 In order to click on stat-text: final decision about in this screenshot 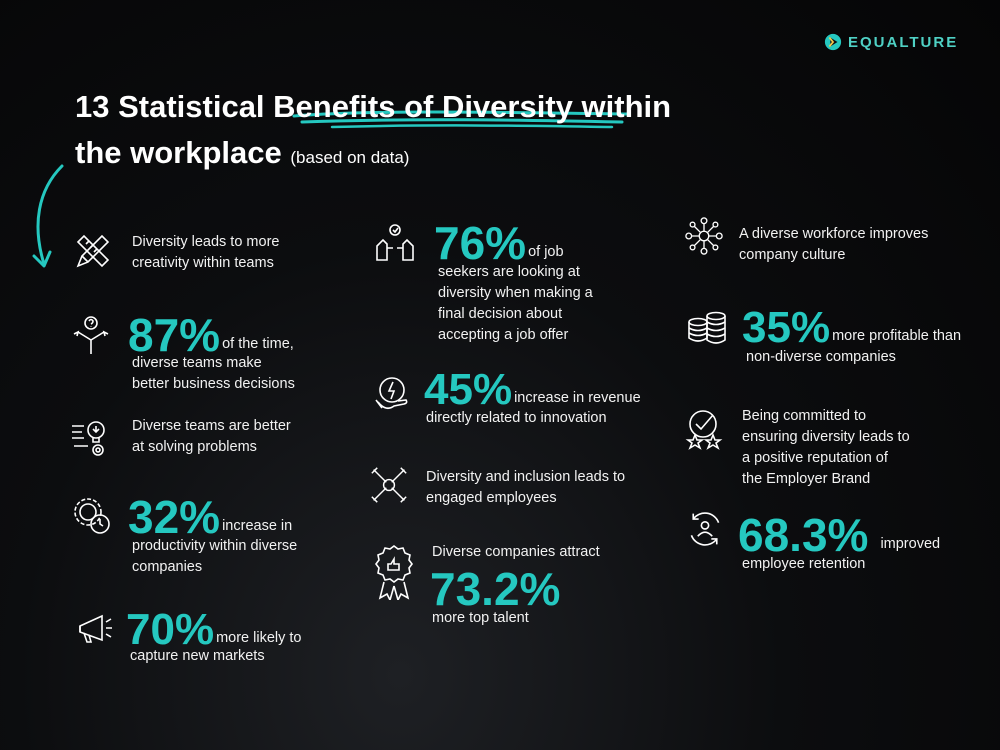, I will do `click(500, 314)`.